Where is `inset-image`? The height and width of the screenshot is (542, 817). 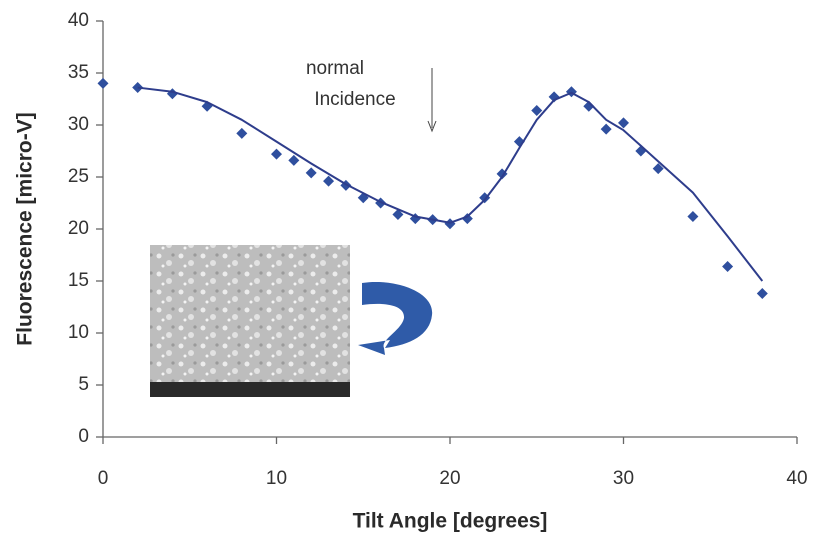 inset-image is located at coordinates (291, 321).